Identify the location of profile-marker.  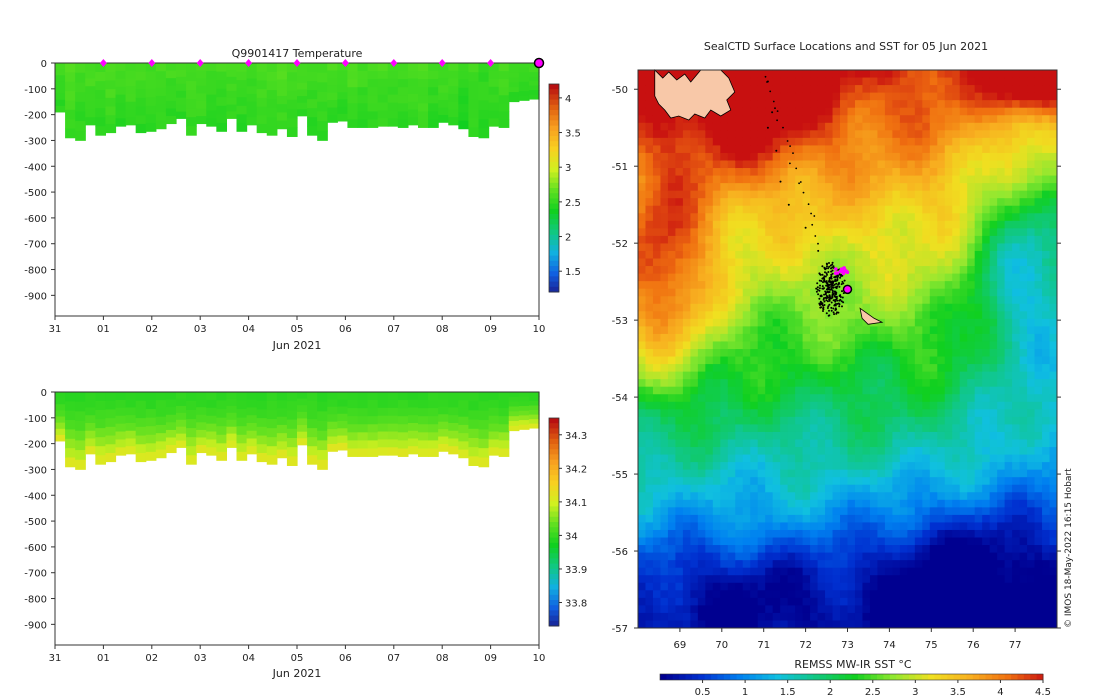
(200, 63).